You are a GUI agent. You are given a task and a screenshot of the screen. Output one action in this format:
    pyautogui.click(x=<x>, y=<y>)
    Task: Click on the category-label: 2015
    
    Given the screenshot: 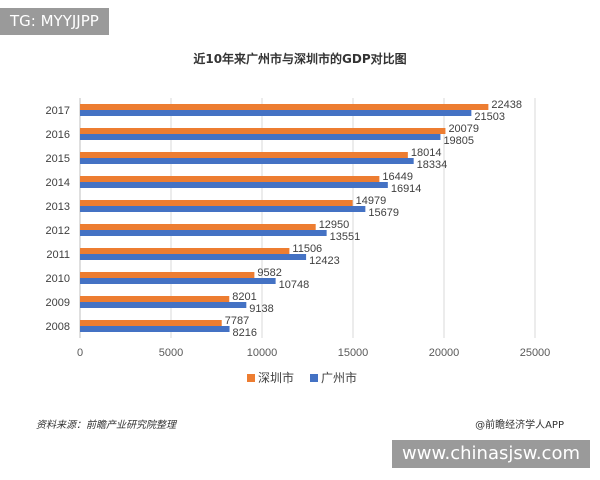 What is the action you would take?
    pyautogui.click(x=58, y=159)
    